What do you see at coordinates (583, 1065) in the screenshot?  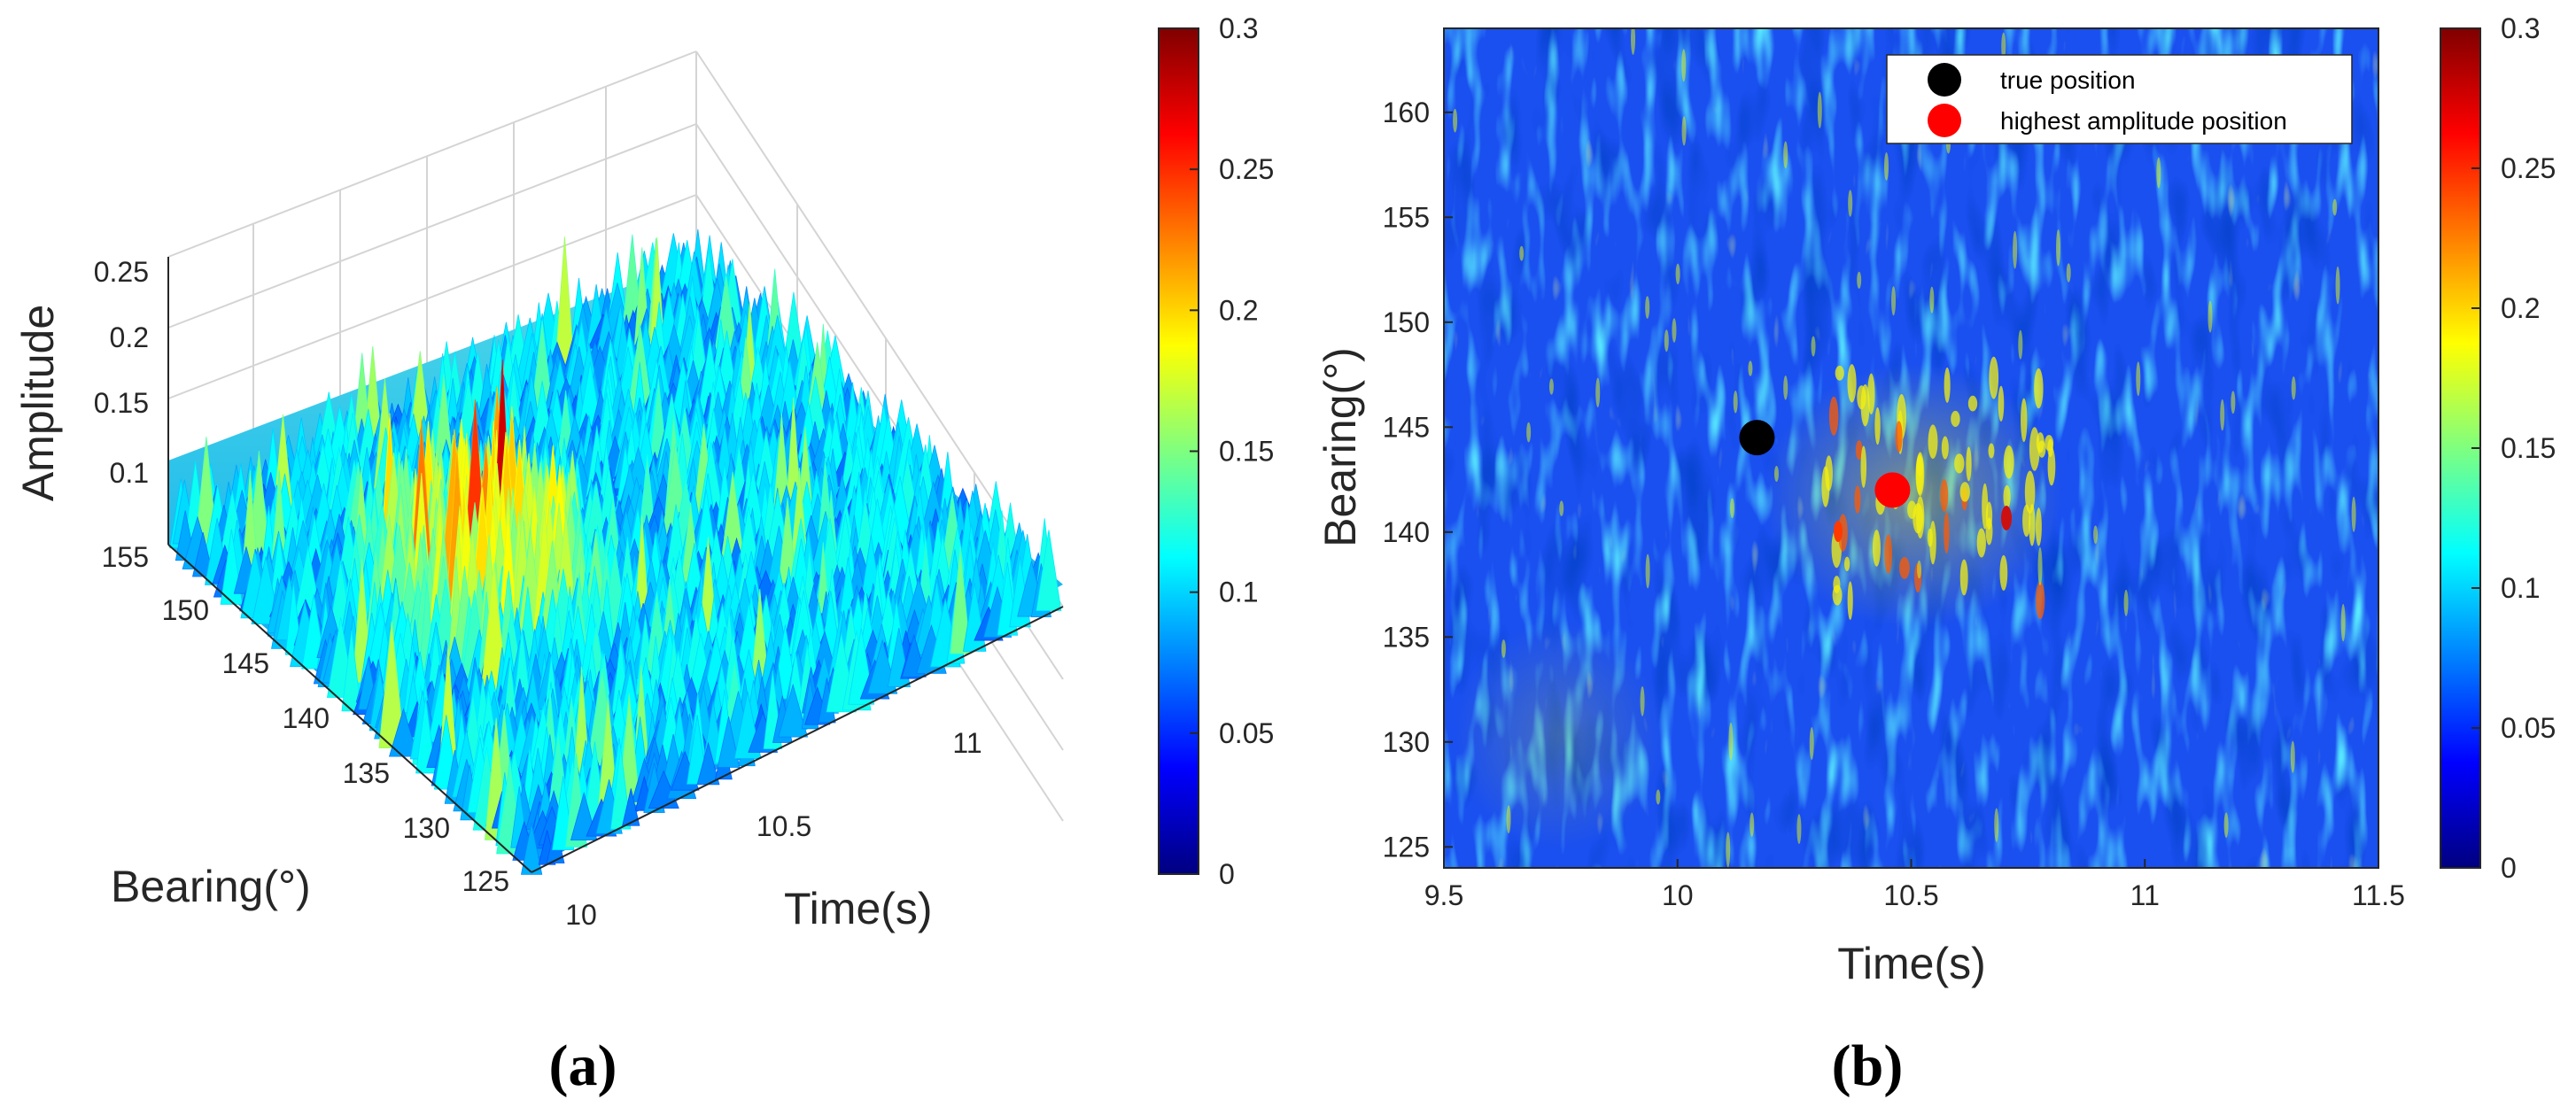 I see `panel-label-a: (a)` at bounding box center [583, 1065].